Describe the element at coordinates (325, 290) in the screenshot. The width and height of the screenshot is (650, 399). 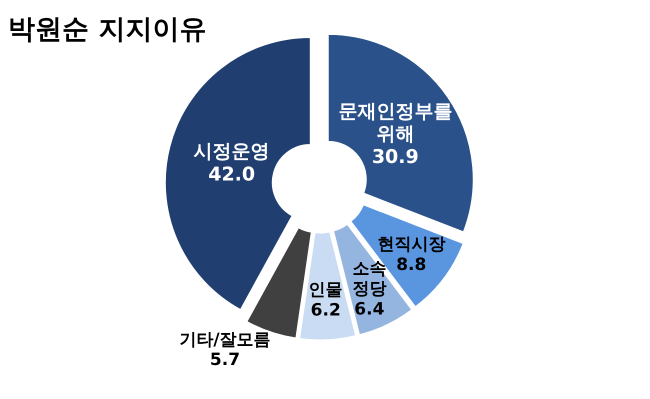
I see `slice-label: 인물` at that location.